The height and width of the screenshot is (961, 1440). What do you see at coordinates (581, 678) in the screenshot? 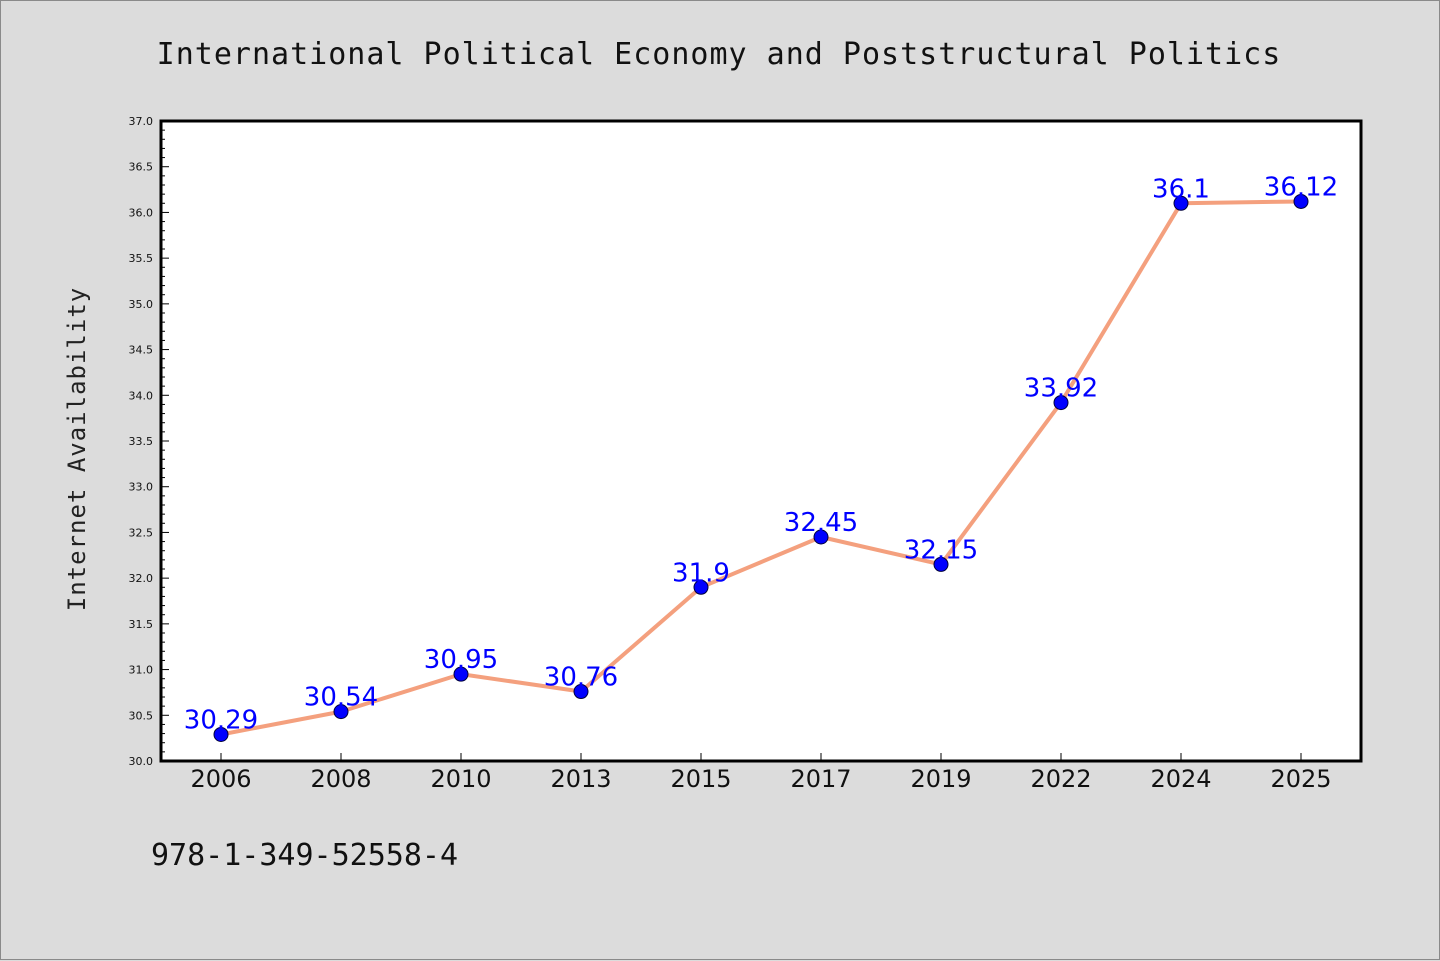
I see `data-label: 30.76` at bounding box center [581, 678].